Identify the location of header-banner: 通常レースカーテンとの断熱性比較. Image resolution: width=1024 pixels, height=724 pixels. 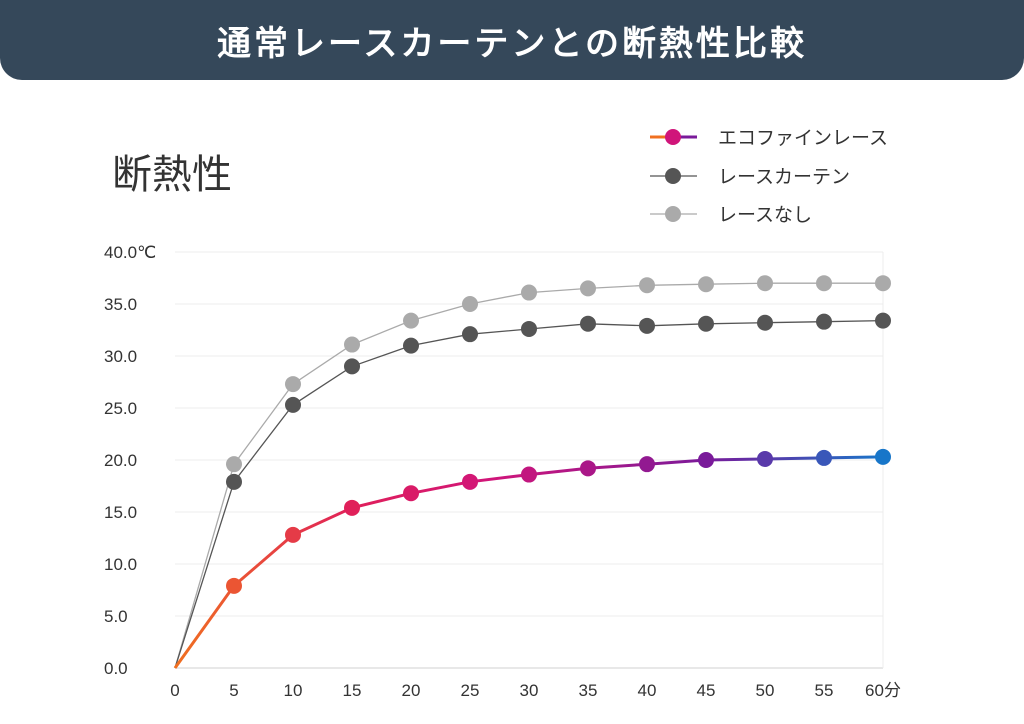
(512, 40).